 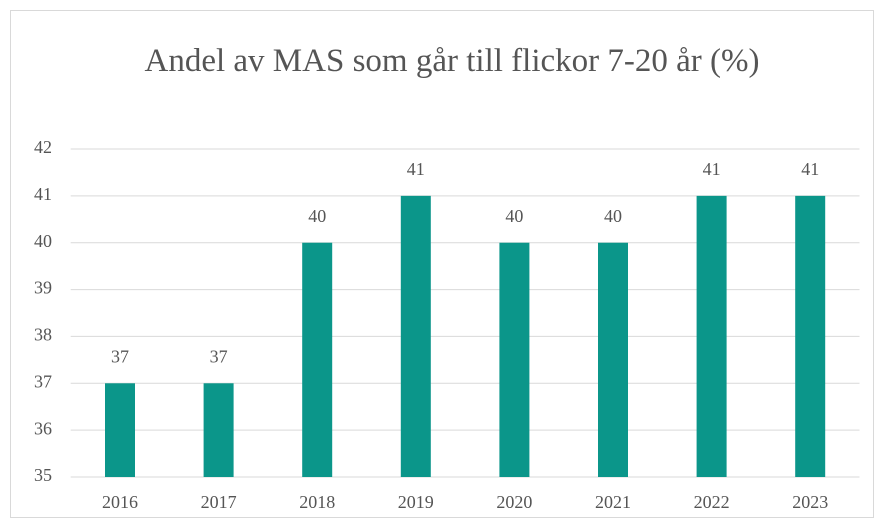 I want to click on y-tick-label: 38, so click(x=43, y=335).